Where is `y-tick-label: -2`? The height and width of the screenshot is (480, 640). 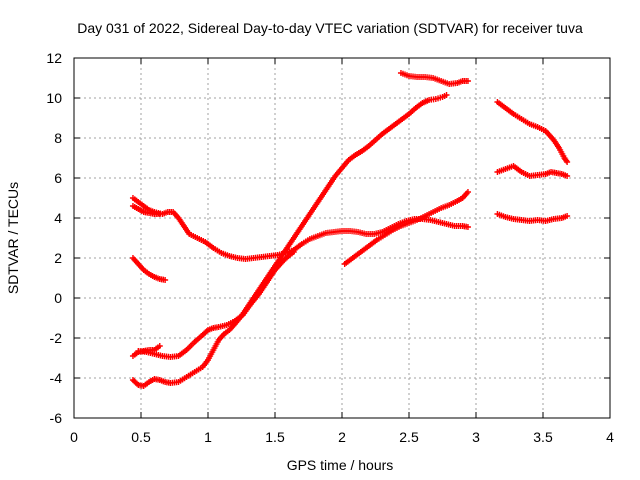 y-tick-label: -2 is located at coordinates (56, 338).